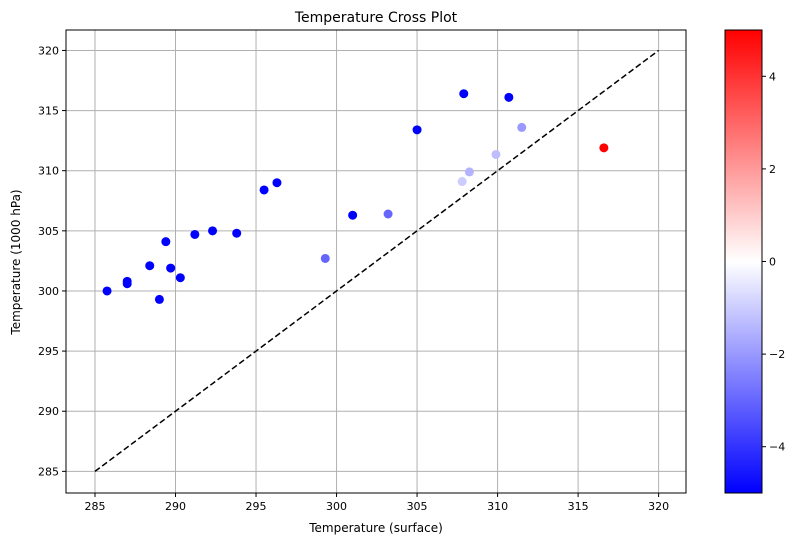 This screenshot has width=787, height=549. What do you see at coordinates (175, 506) in the screenshot?
I see `x-tick-label: 290` at bounding box center [175, 506].